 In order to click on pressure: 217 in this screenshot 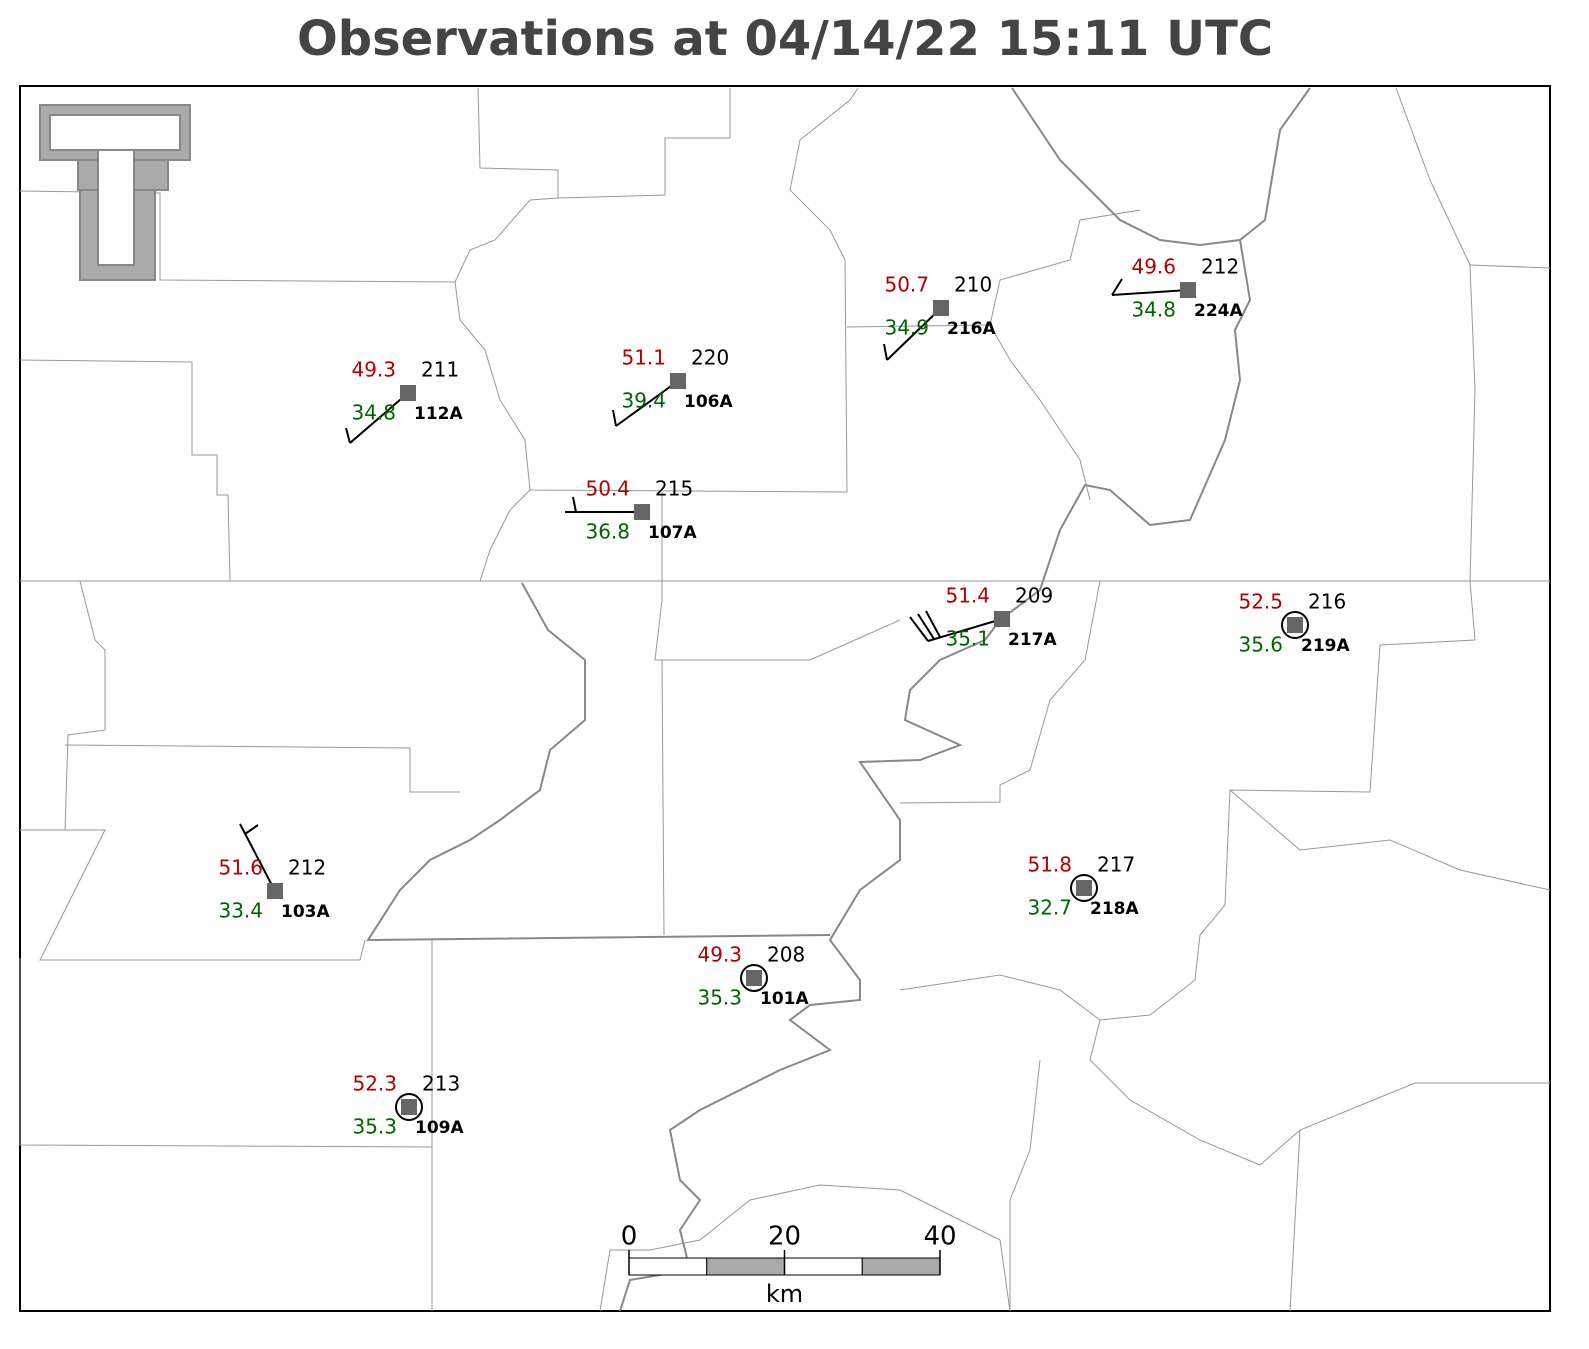, I will do `click(1116, 865)`.